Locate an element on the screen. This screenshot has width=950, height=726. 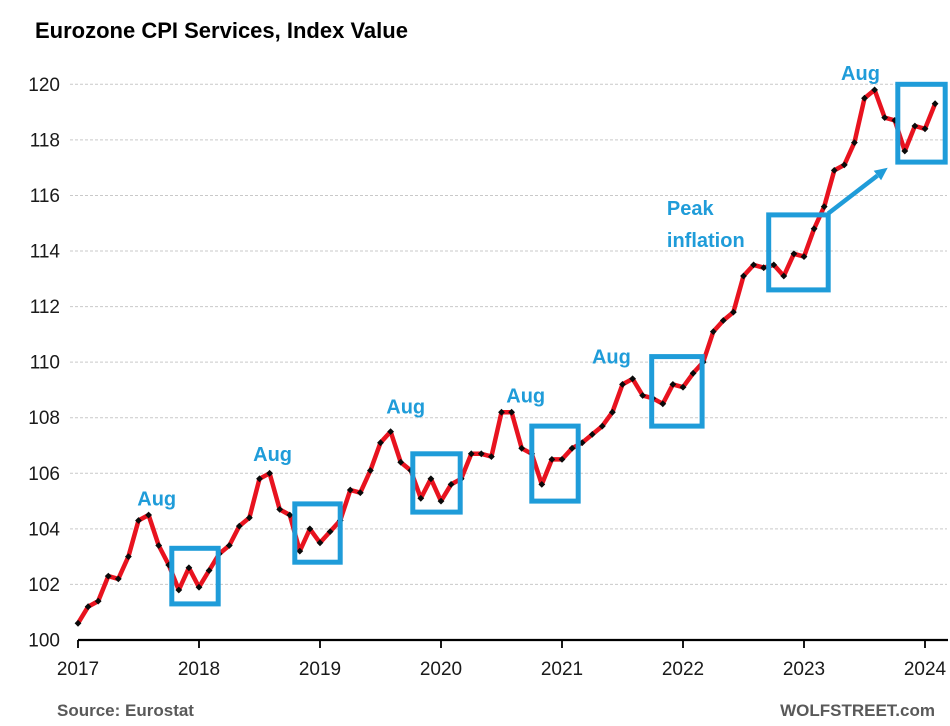
peak-inflation-label-line-2: inflation is located at coordinates (706, 241).